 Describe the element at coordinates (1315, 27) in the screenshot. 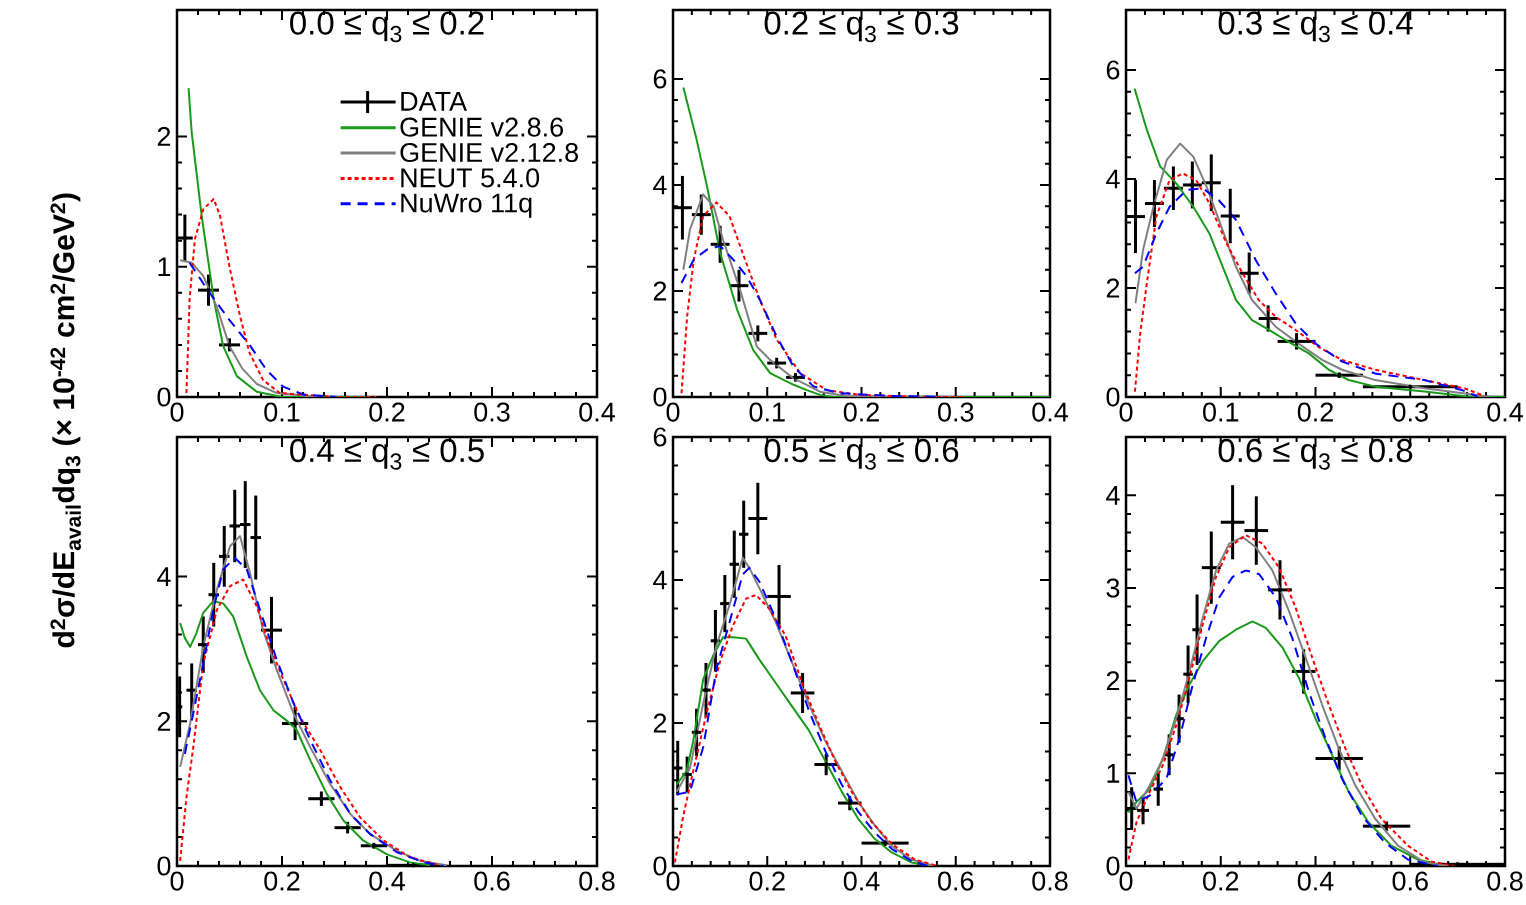

I see `chart-title: 0.3 ≤ q$_{3}$ ≤ 0.4` at that location.